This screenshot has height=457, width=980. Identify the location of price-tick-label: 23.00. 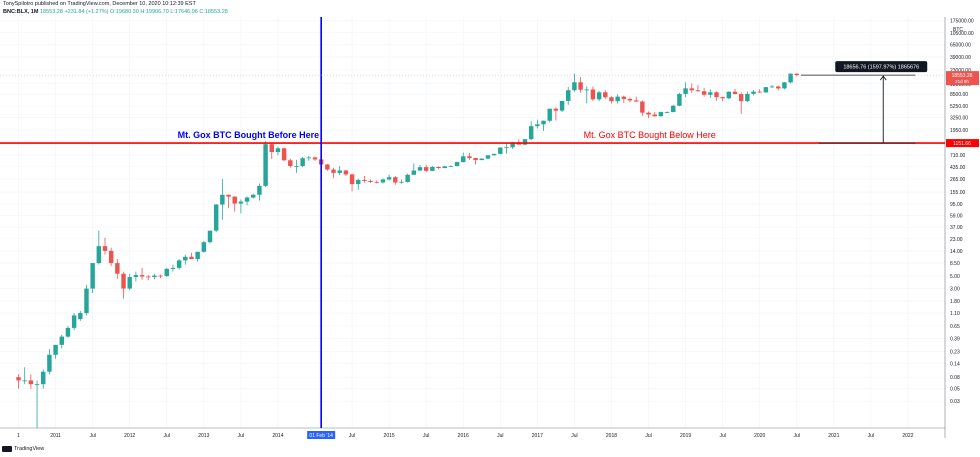
(956, 240).